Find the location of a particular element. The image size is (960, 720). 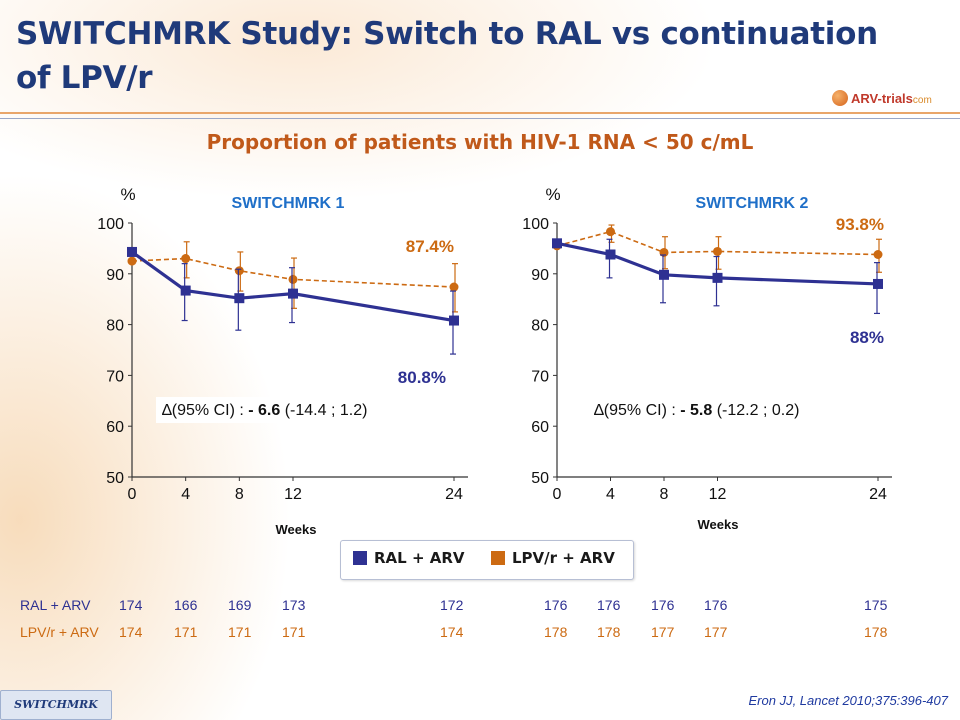

legend: RAL + ARV LPV/r + ARV is located at coordinates (487, 560).